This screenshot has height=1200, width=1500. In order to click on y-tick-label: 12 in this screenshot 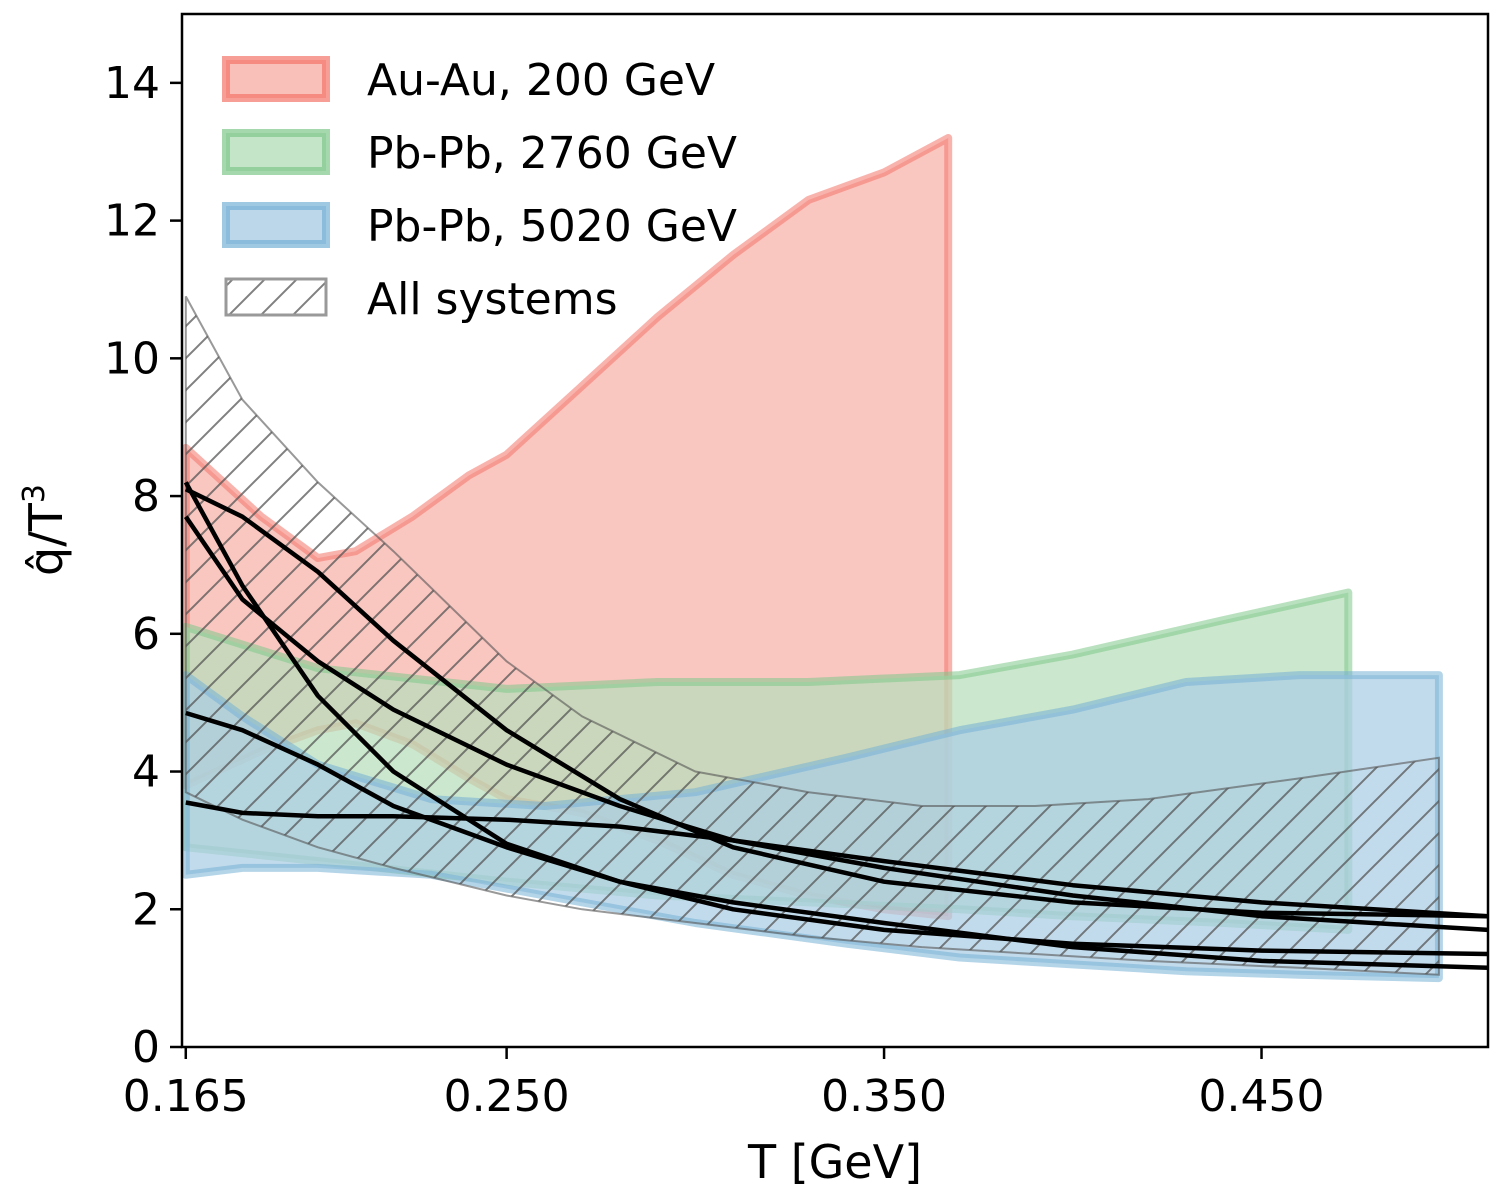, I will do `click(132, 221)`.